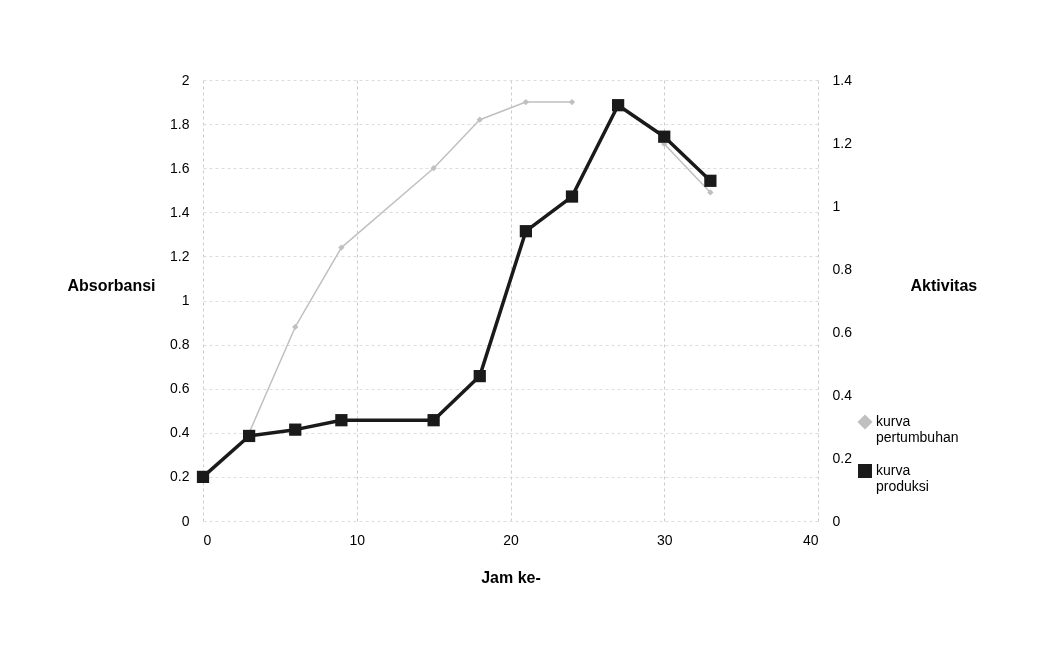 The width and height of the screenshot is (1048, 646). Describe the element at coordinates (511, 539) in the screenshot. I see `x-tick-label: 20` at that location.